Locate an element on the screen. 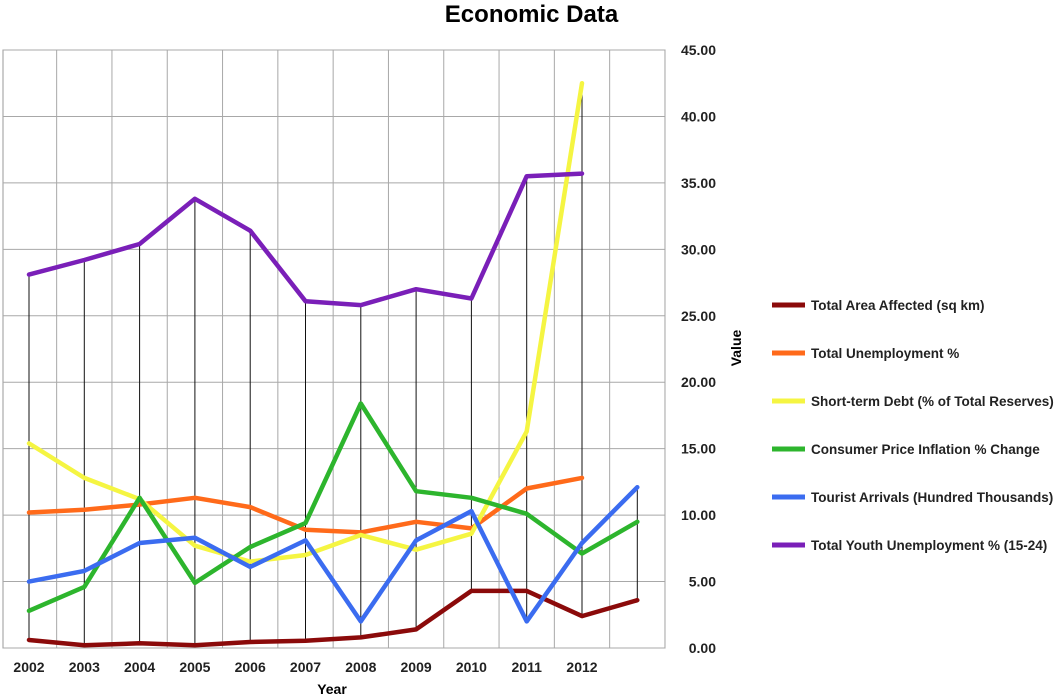 This screenshot has width=1063, height=699. x-tick-label: 2003 is located at coordinates (84, 667).